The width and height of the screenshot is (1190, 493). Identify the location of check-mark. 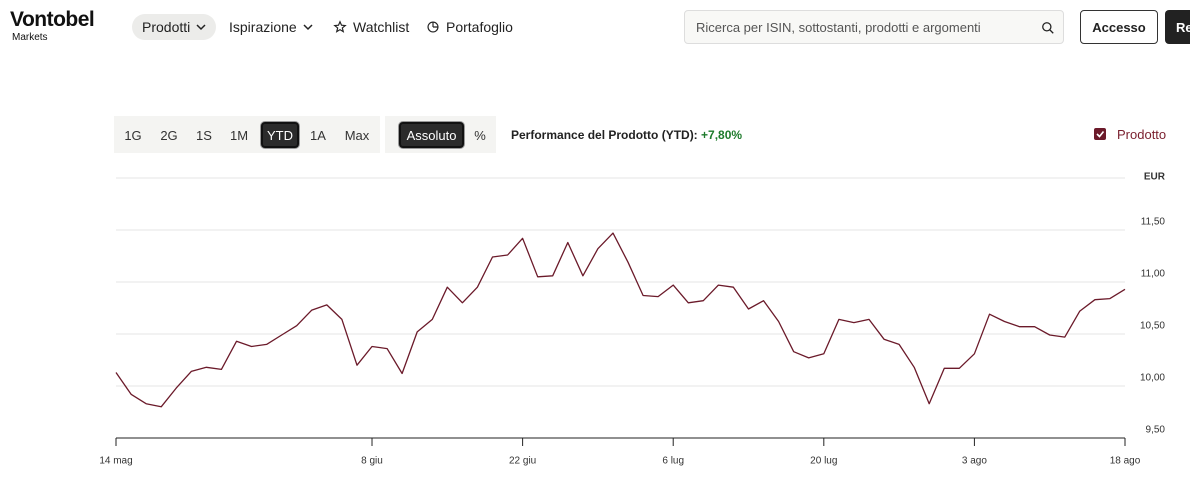
(1100, 134).